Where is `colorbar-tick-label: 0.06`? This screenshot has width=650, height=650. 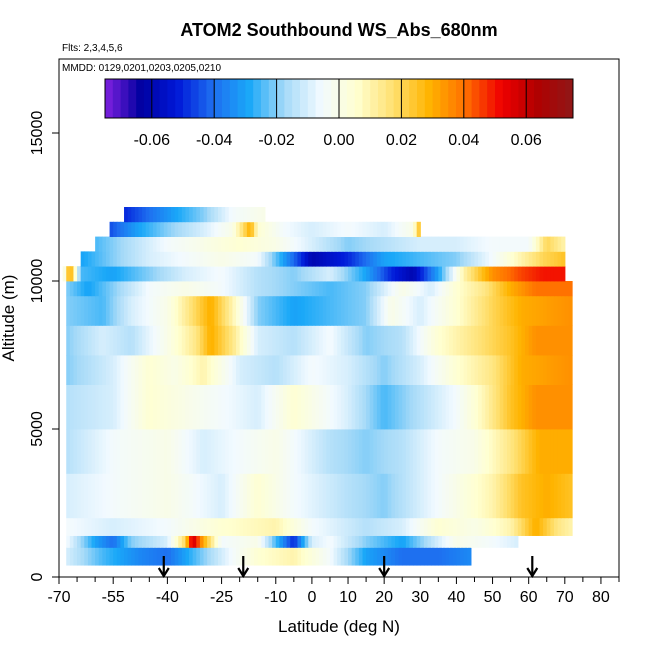 colorbar-tick-label: 0.06 is located at coordinates (526, 140).